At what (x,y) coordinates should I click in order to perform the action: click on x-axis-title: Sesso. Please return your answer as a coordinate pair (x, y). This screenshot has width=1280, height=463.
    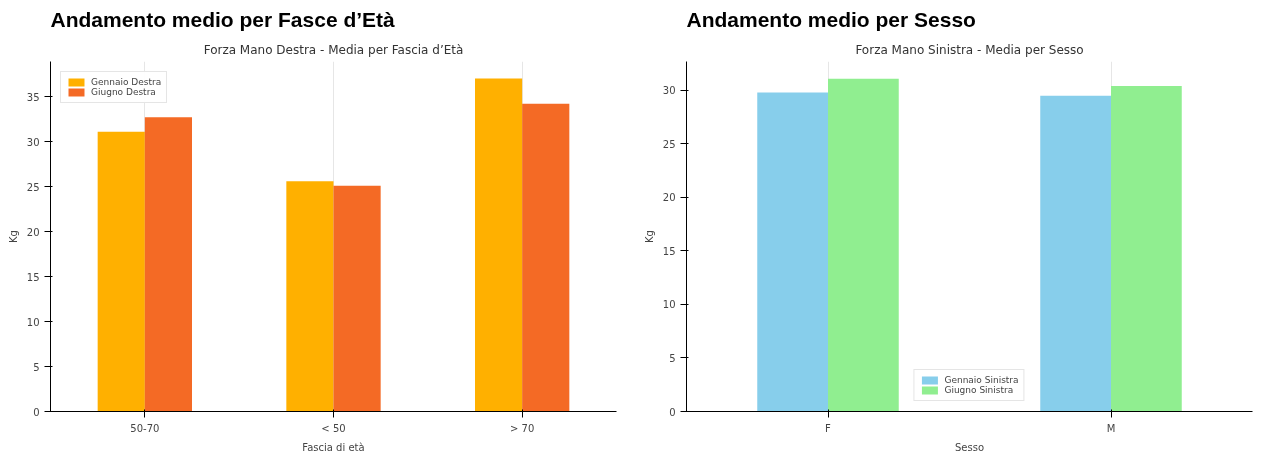
    Looking at the image, I should click on (969, 447).